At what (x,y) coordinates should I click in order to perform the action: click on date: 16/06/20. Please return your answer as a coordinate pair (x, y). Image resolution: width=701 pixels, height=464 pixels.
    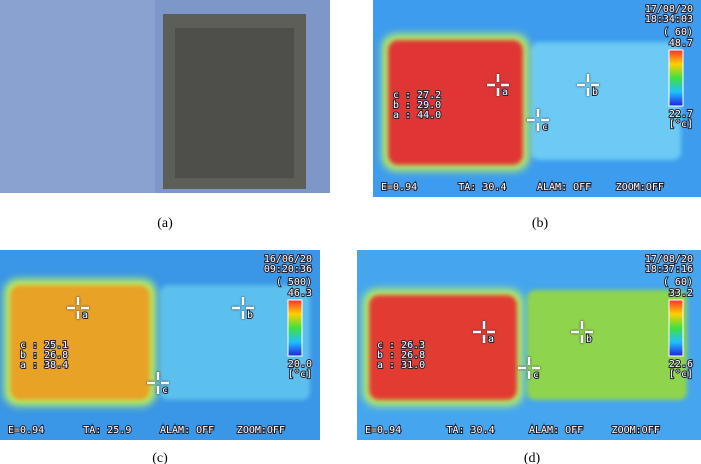
    Looking at the image, I should click on (288, 259).